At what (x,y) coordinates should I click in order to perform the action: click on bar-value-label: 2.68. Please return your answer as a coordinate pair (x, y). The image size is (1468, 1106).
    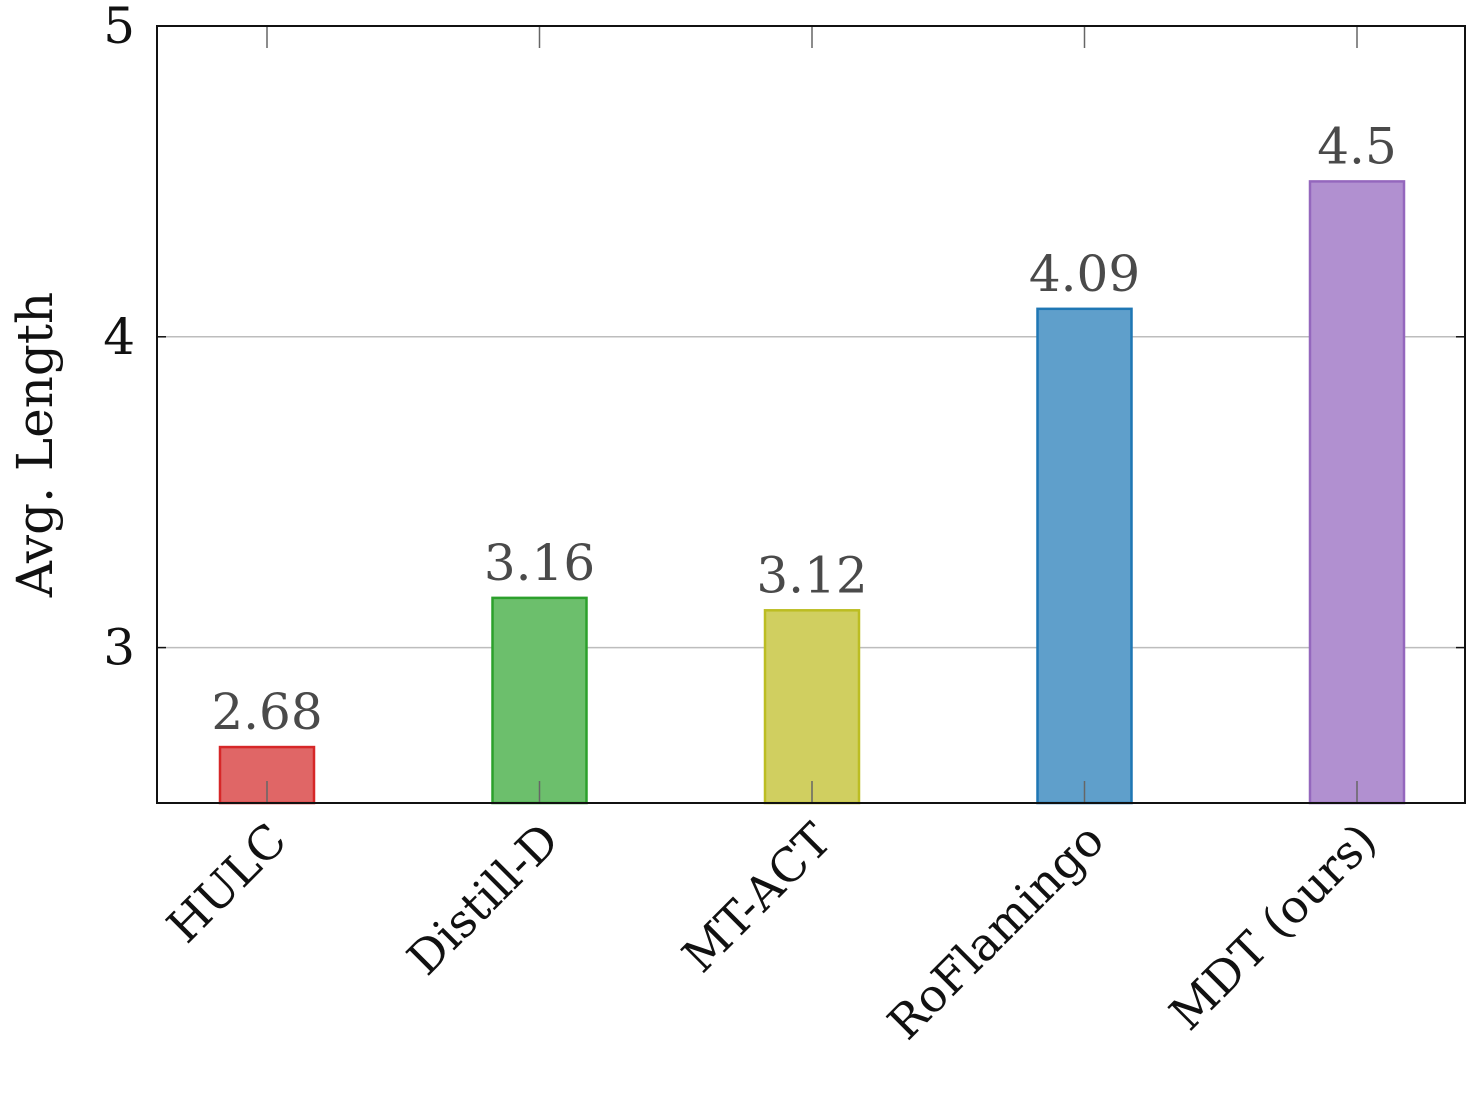
    Looking at the image, I should click on (266, 712).